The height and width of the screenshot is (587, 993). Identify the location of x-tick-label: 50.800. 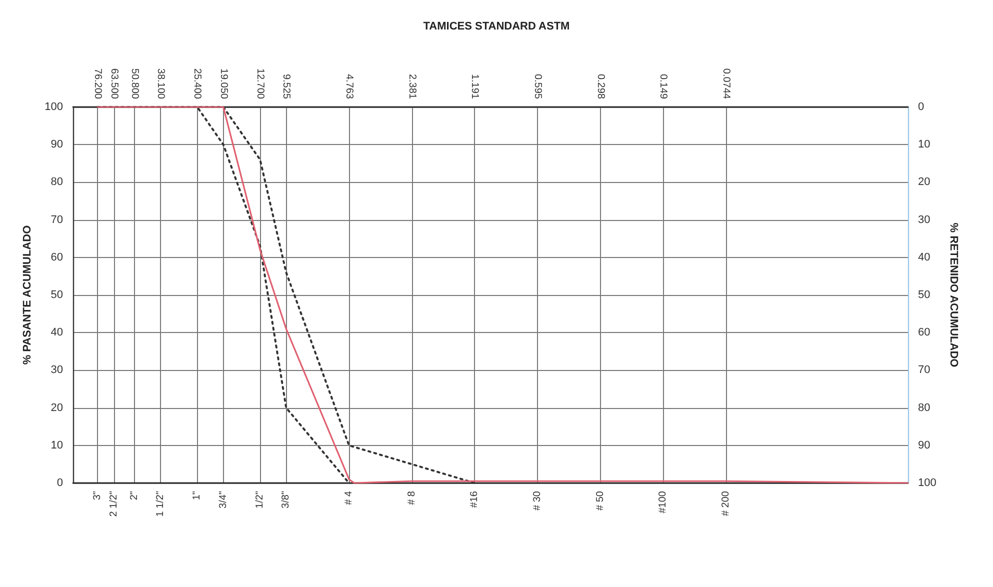
(134, 84).